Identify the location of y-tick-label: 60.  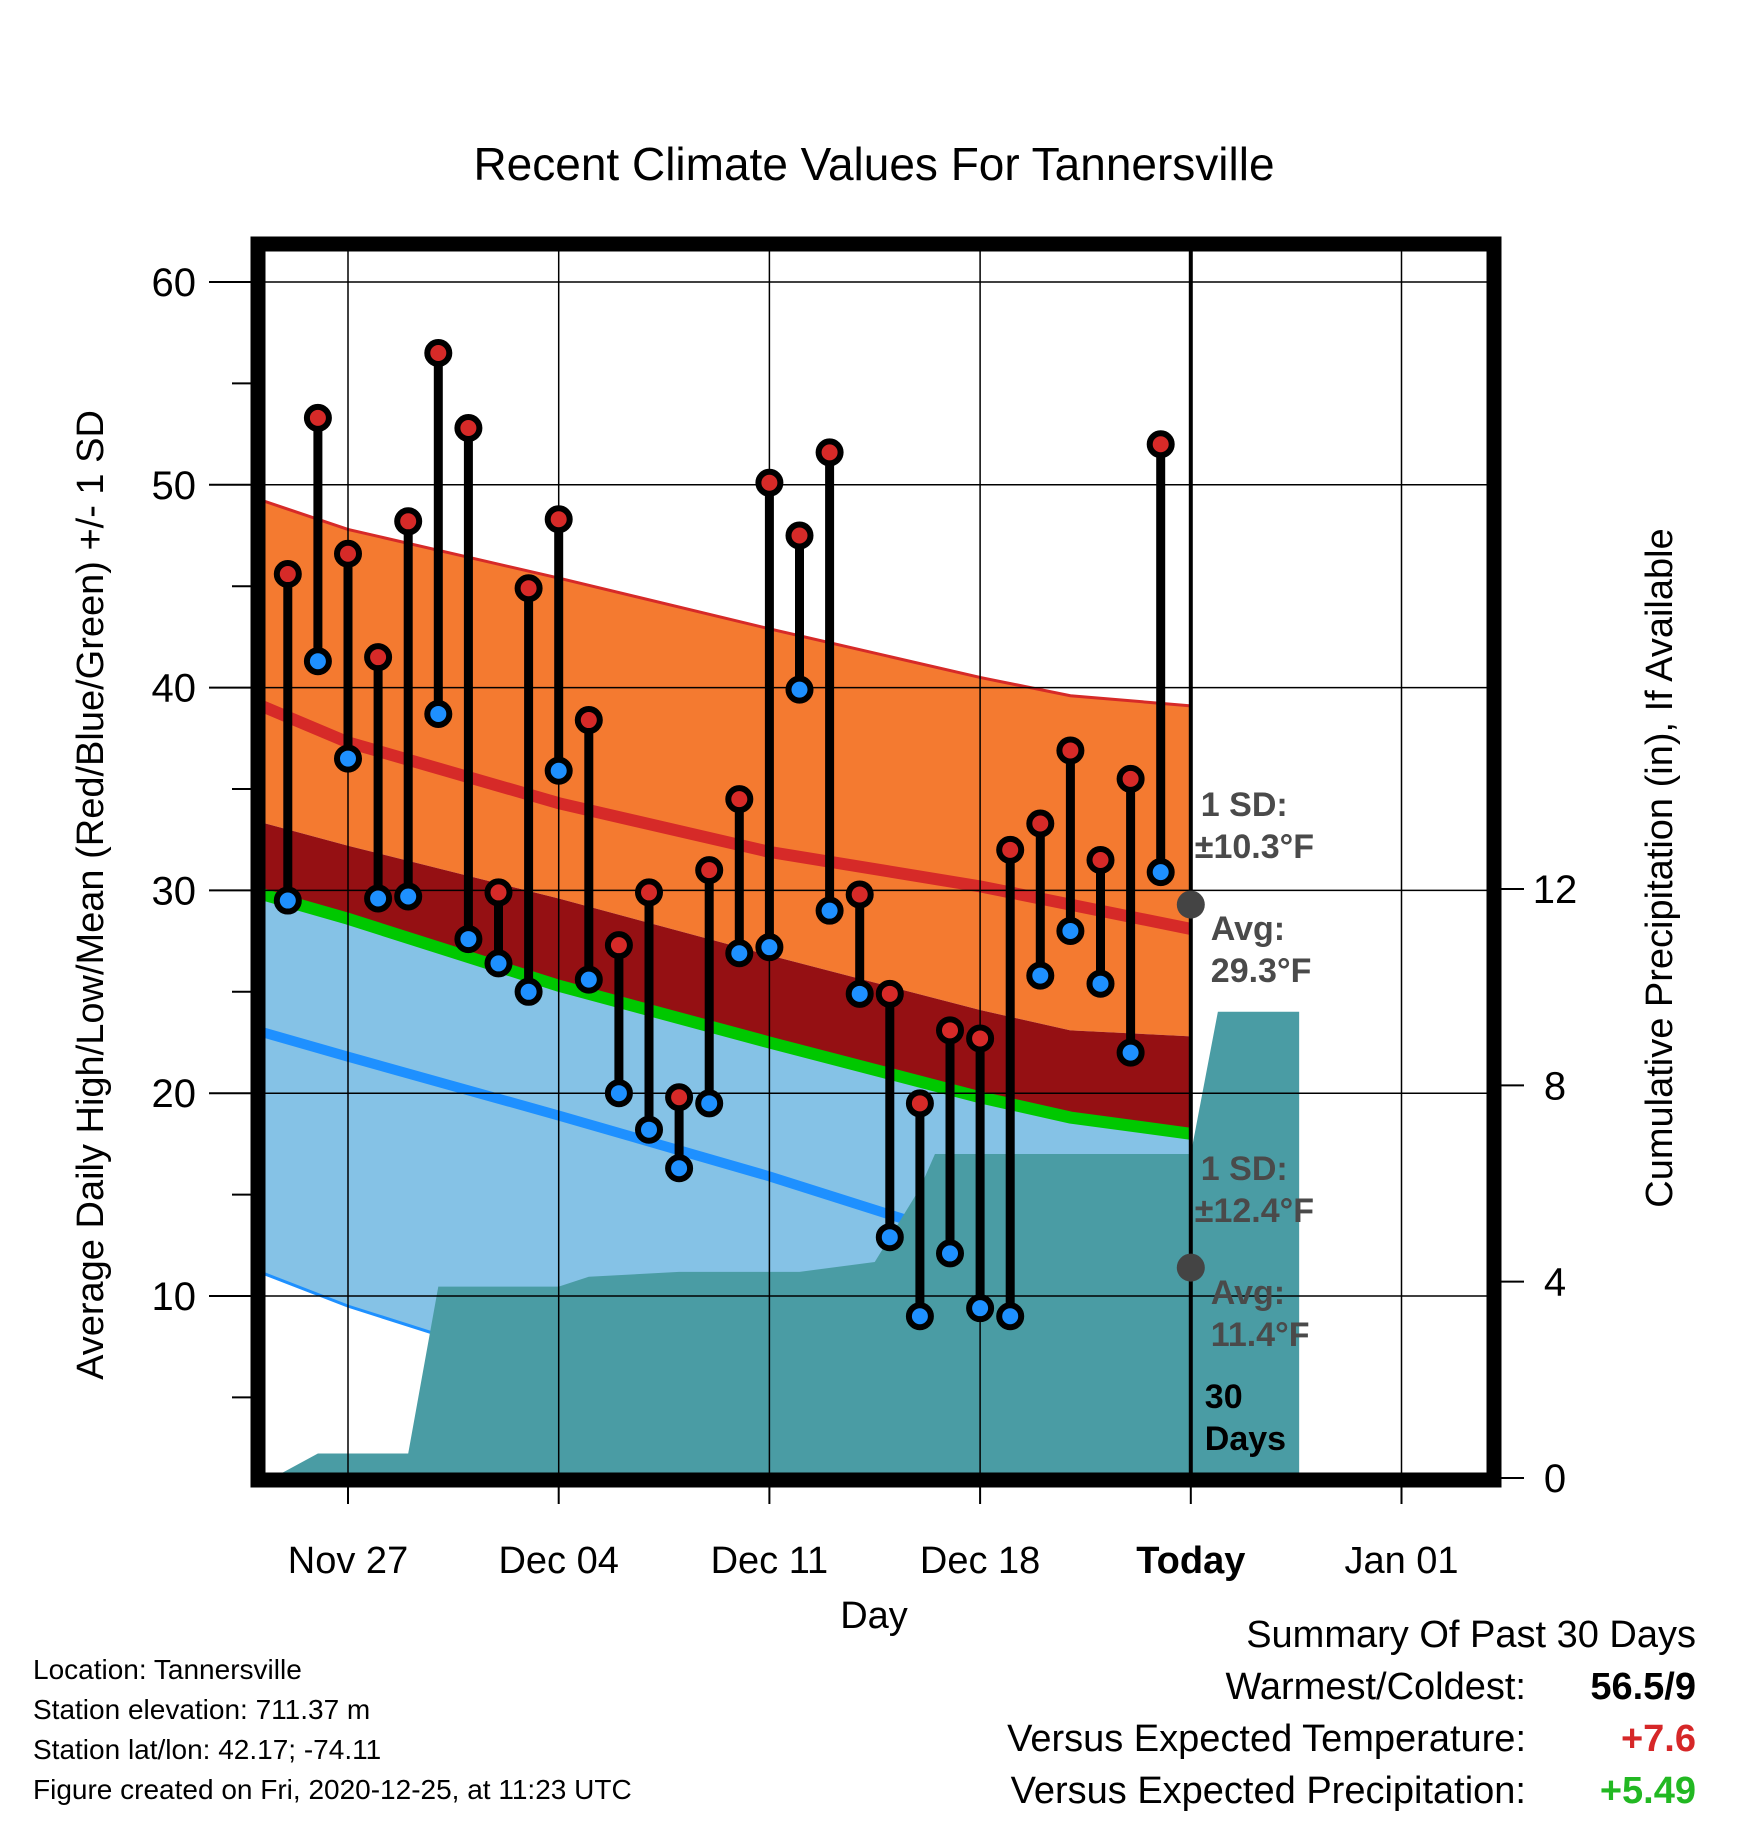
(174, 283).